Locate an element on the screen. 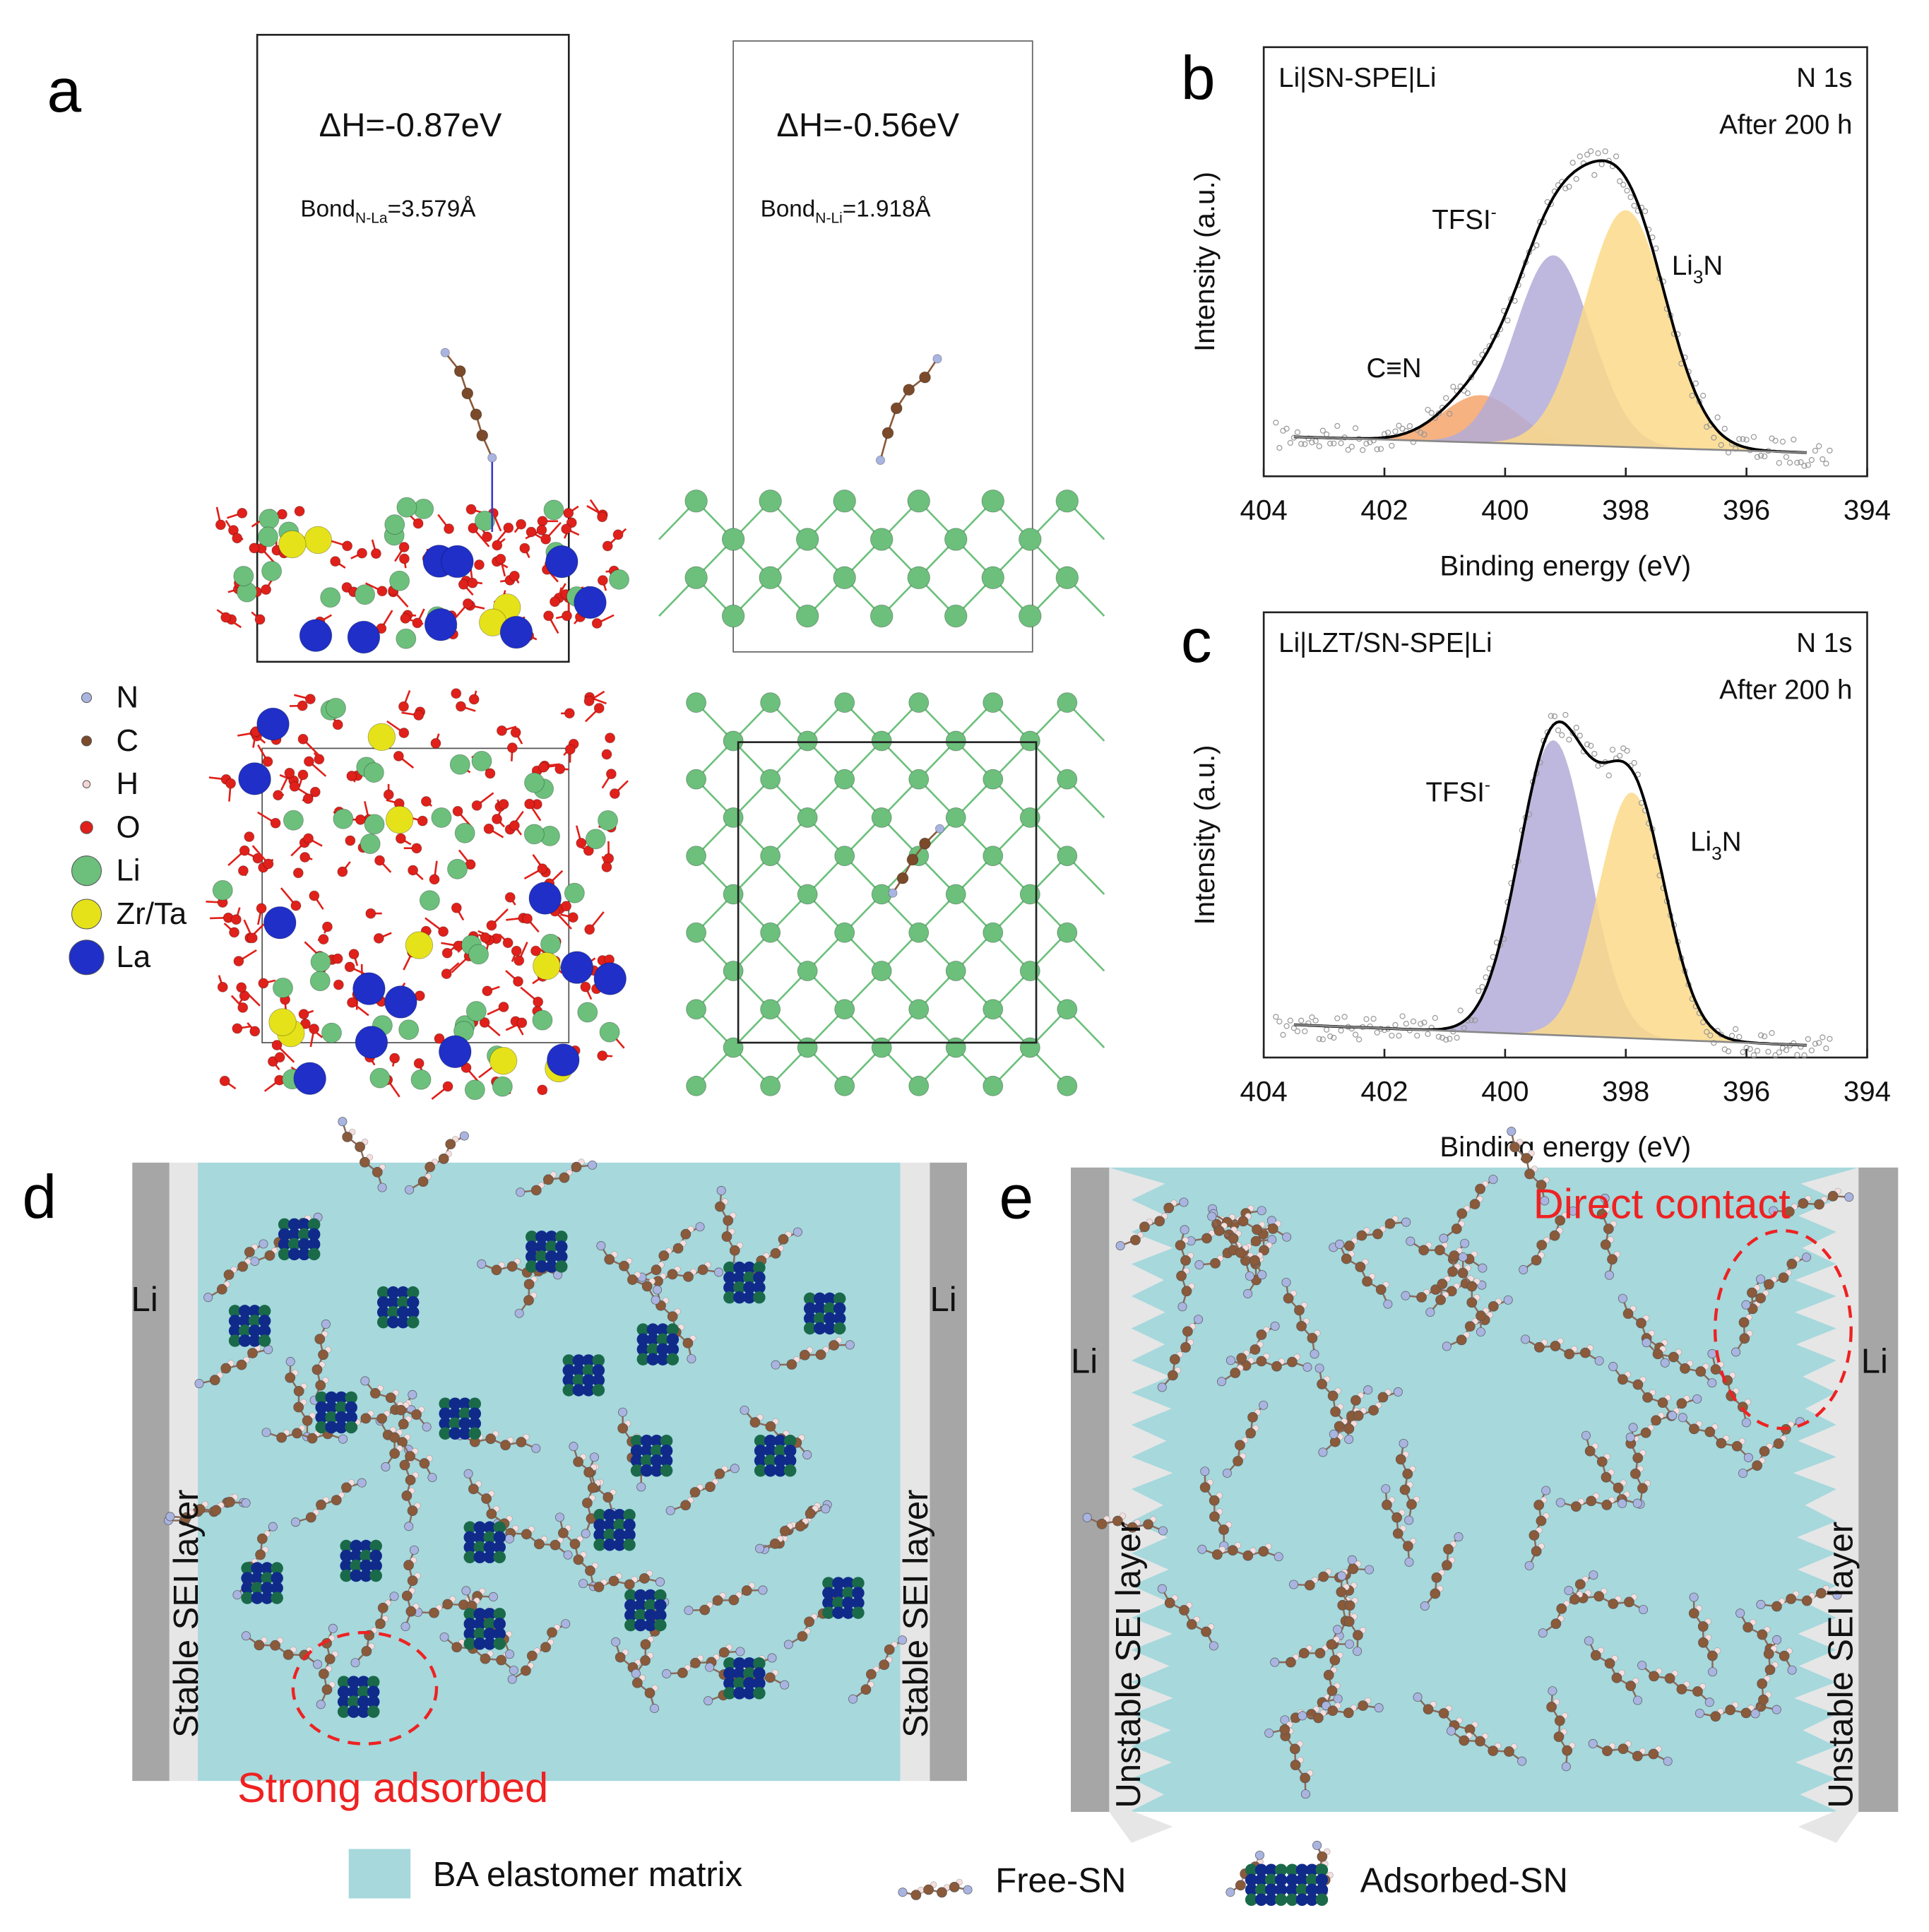  panel-label-e: e is located at coordinates (1016, 1197).